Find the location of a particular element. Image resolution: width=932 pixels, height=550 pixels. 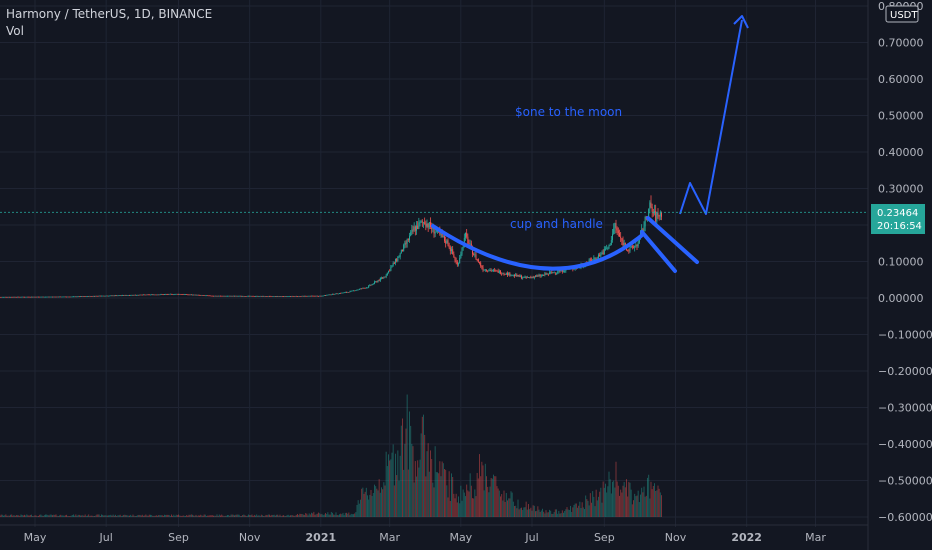

currency-badge: USDT is located at coordinates (902, 14).